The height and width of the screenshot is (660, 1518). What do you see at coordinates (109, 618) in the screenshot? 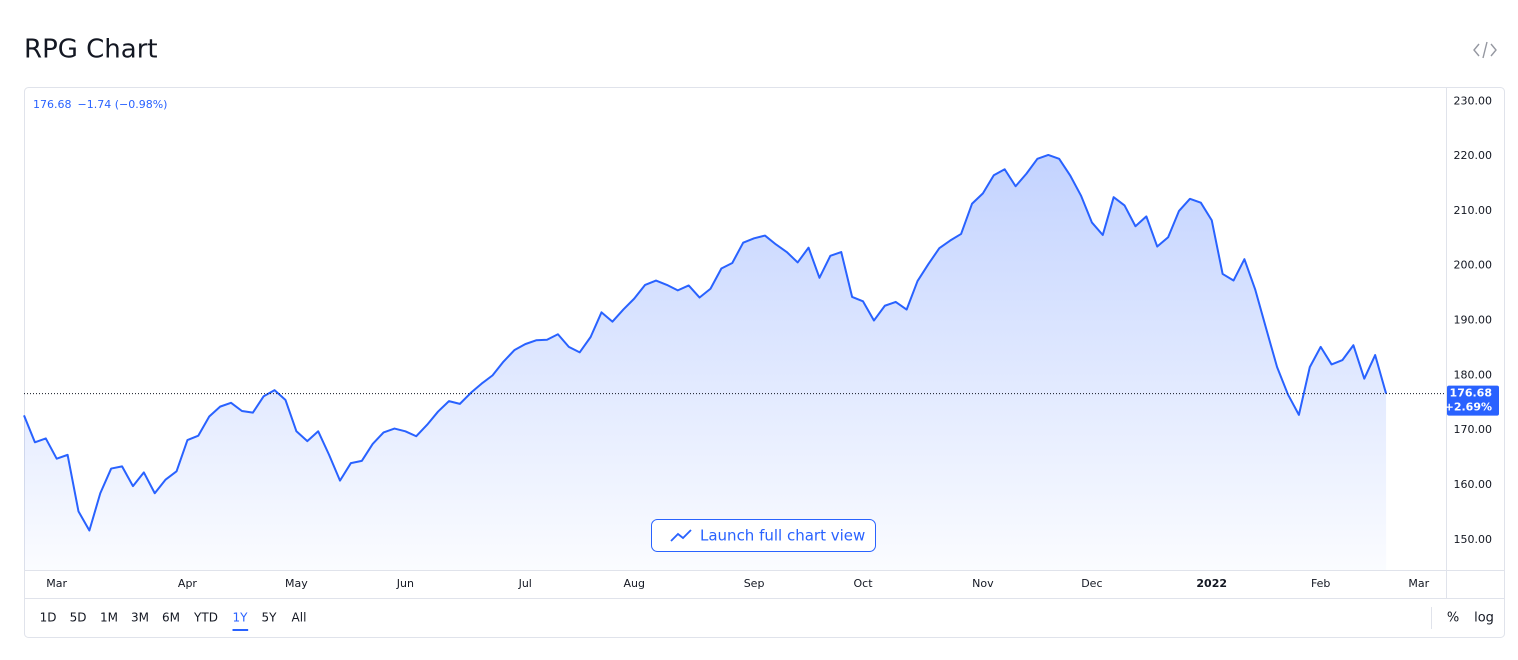
I see `range-button: 1M` at bounding box center [109, 618].